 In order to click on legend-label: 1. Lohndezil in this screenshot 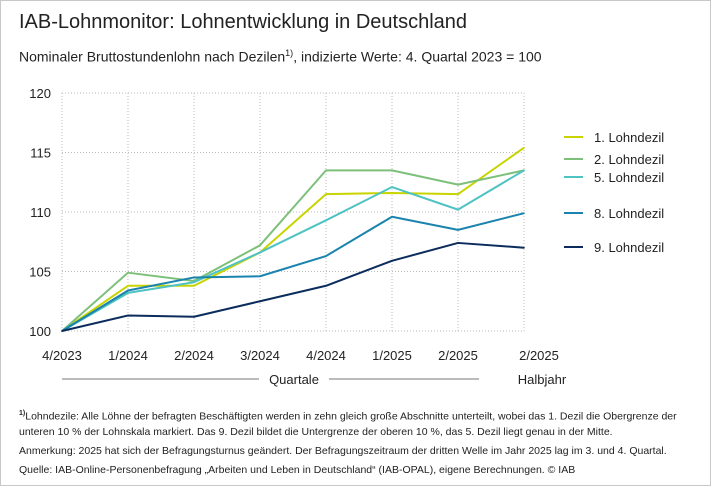, I will do `click(629, 137)`.